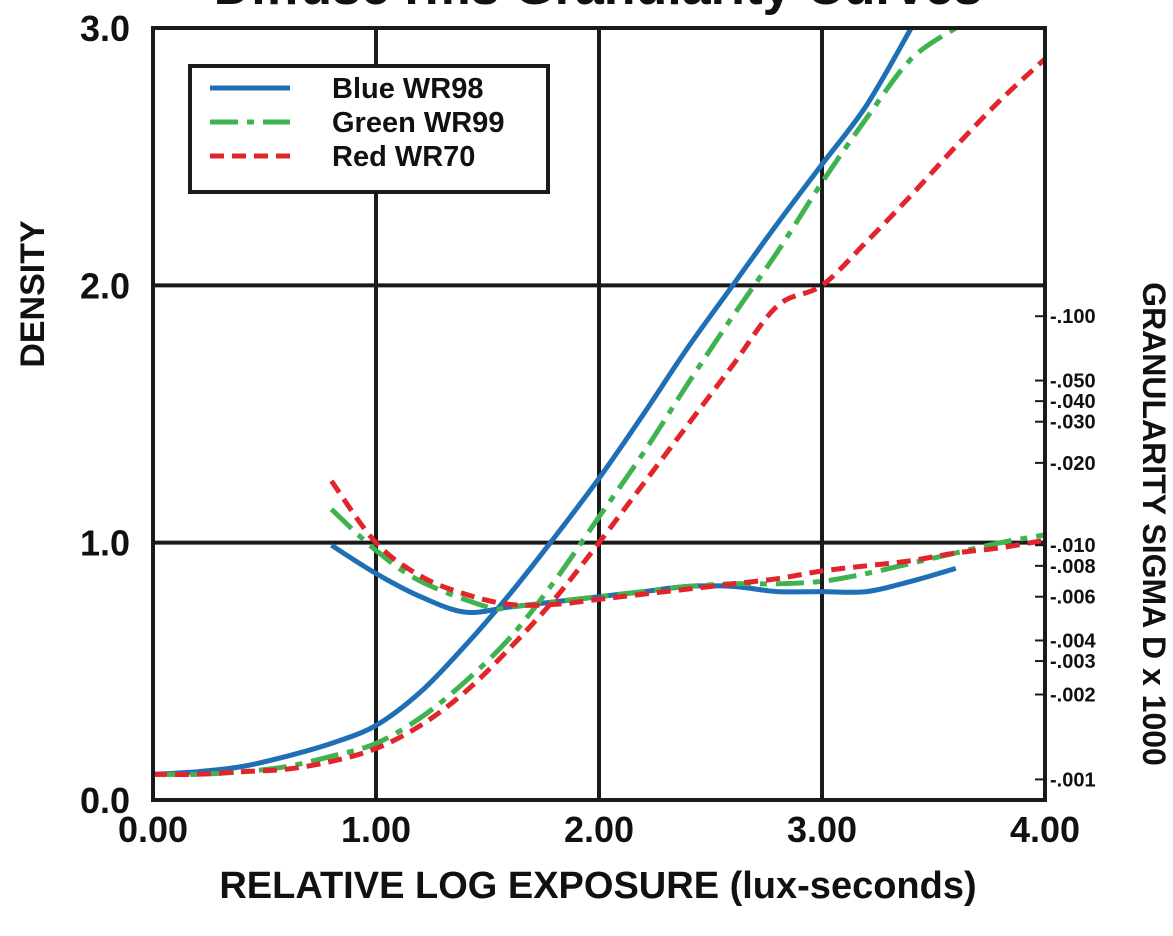  Describe the element at coordinates (1073, 423) in the screenshot. I see `y2-tick-label-3: -.030` at that location.